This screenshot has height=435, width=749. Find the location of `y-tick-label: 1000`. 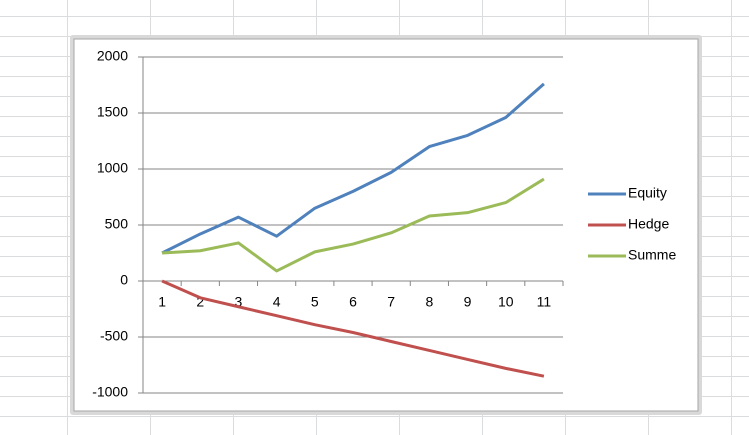

y-tick-label: 1000 is located at coordinates (112, 168).